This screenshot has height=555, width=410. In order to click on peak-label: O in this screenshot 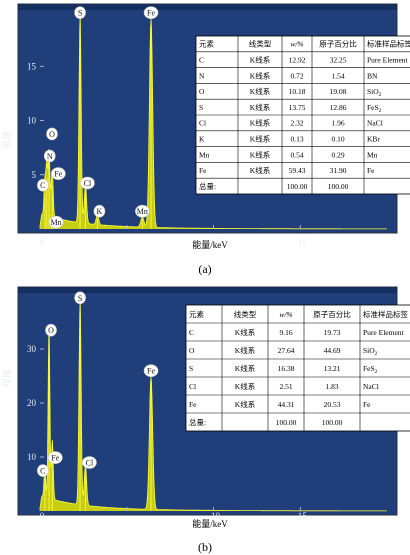, I will do `click(51, 330)`.